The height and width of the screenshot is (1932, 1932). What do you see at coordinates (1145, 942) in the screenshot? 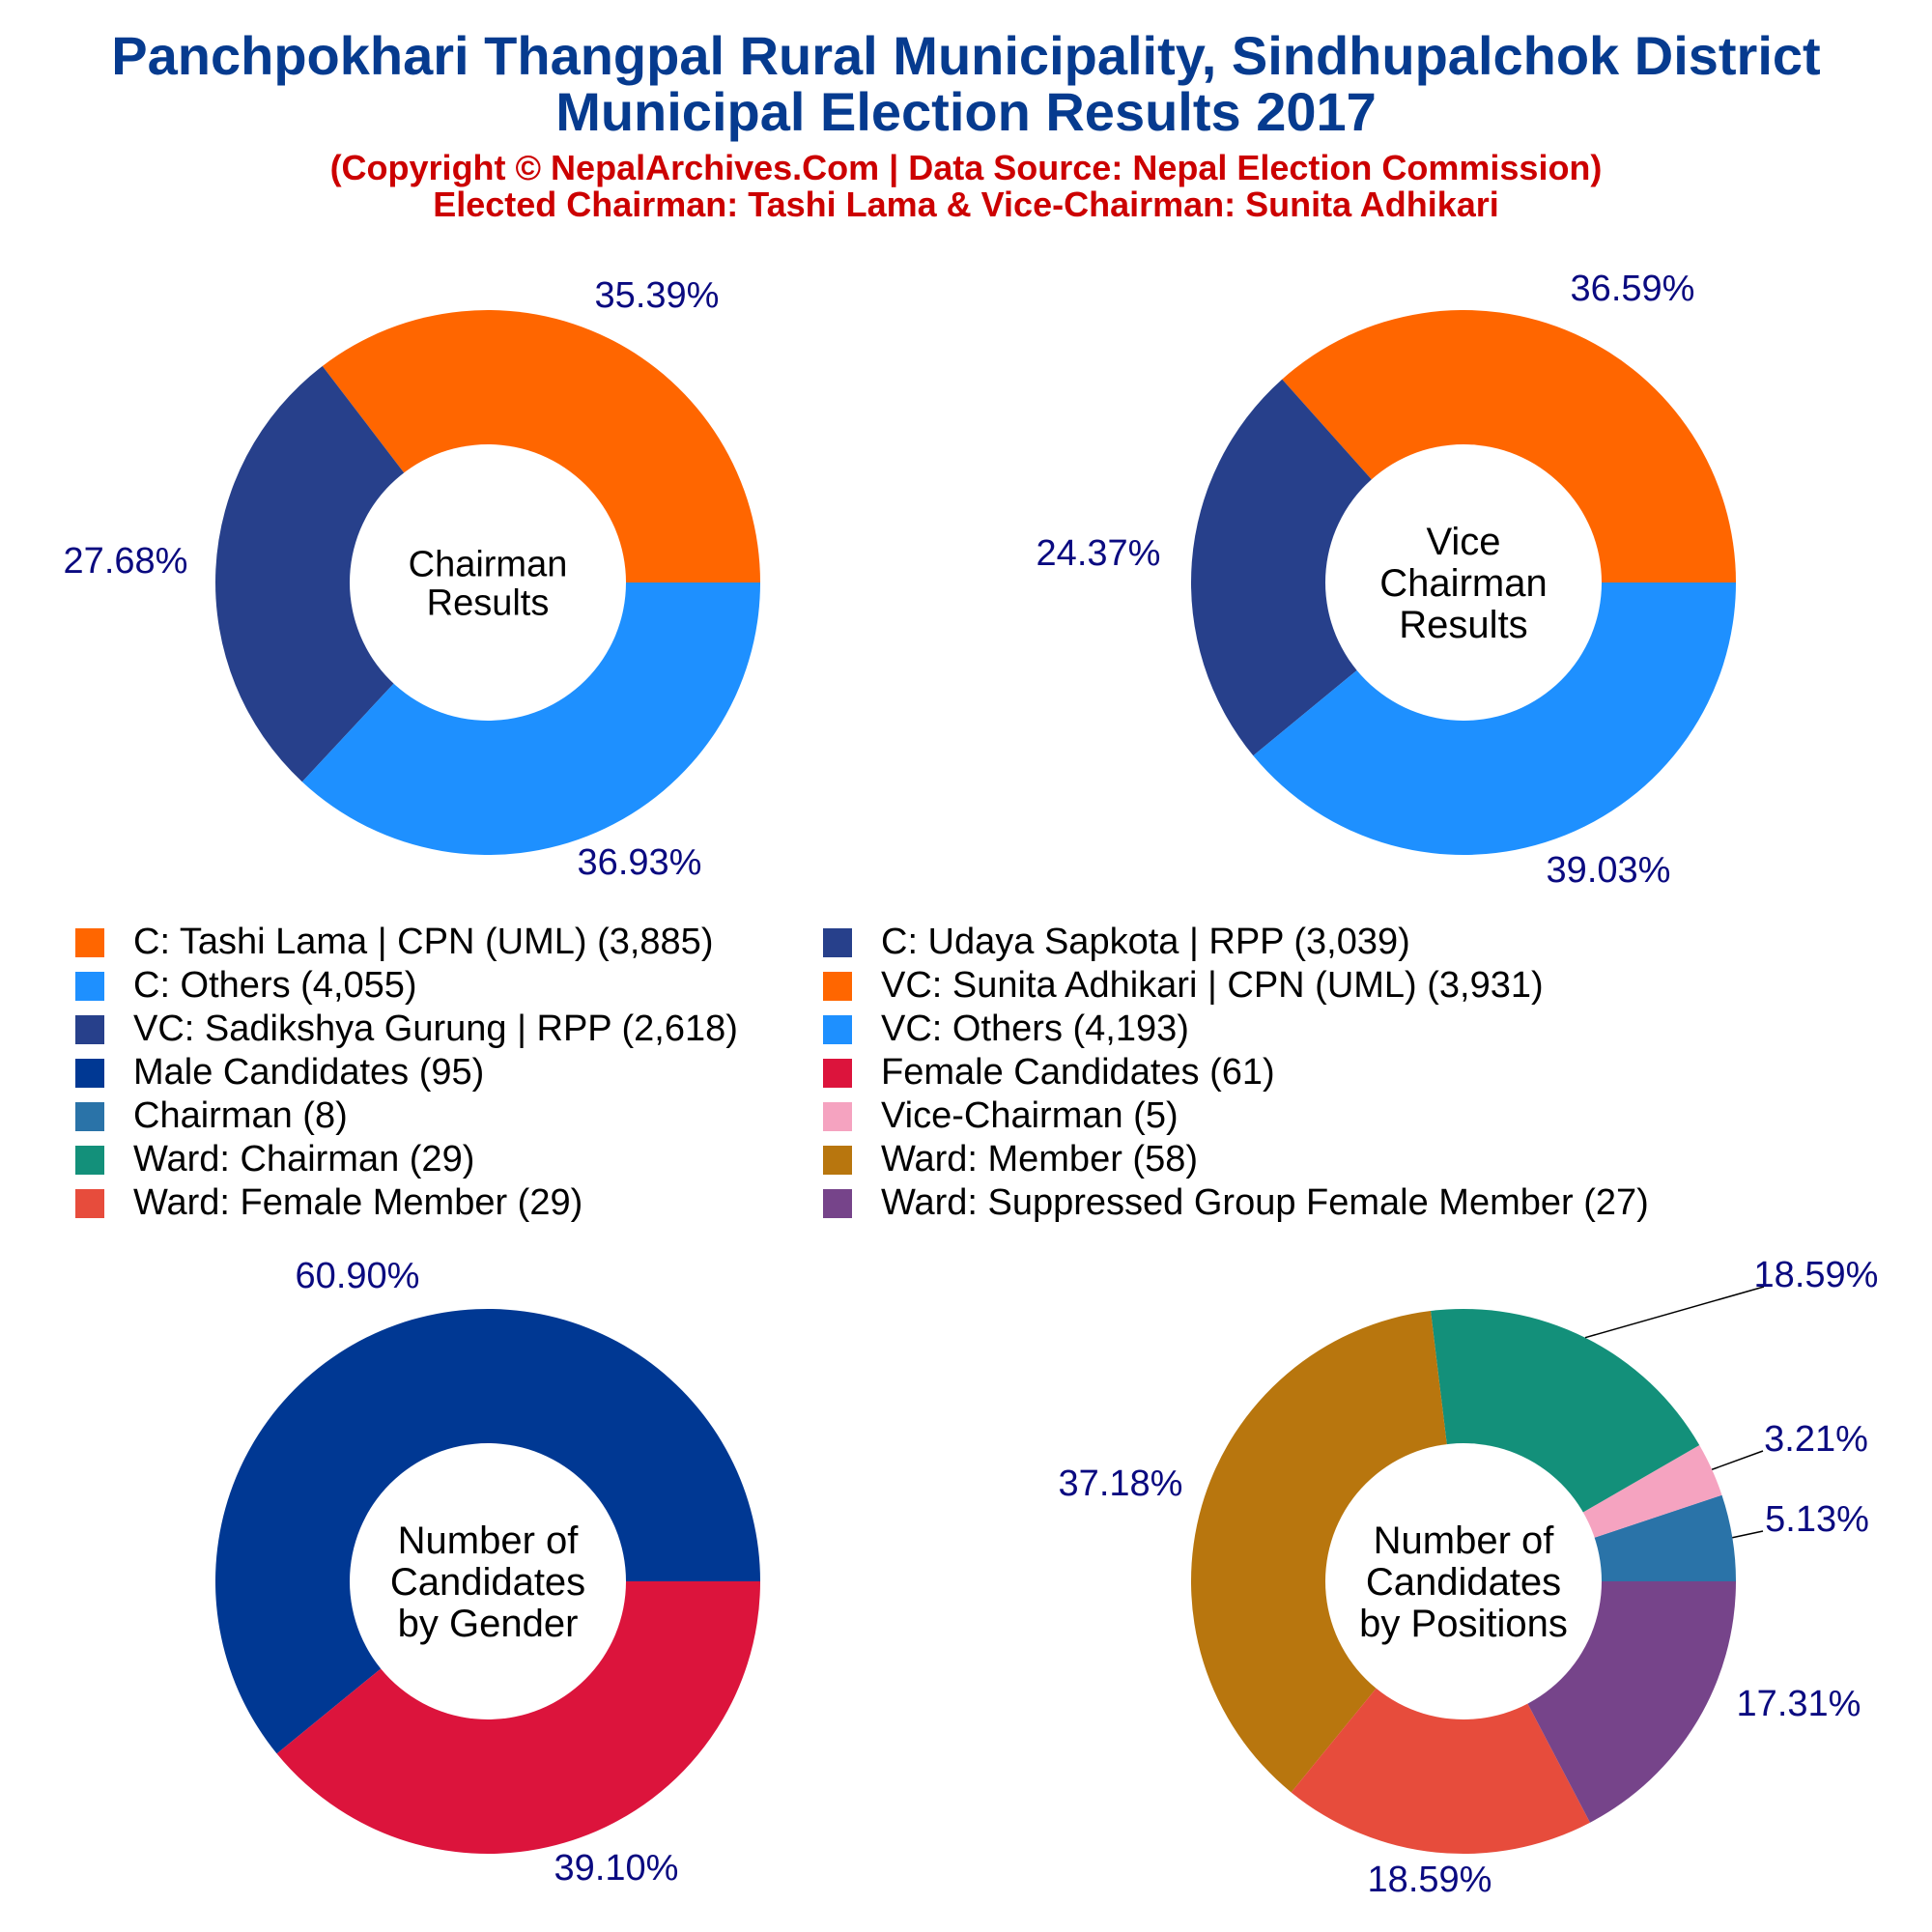
I see `legend-label: C: Udaya Sapkota | RPP (3,039)` at bounding box center [1145, 942].